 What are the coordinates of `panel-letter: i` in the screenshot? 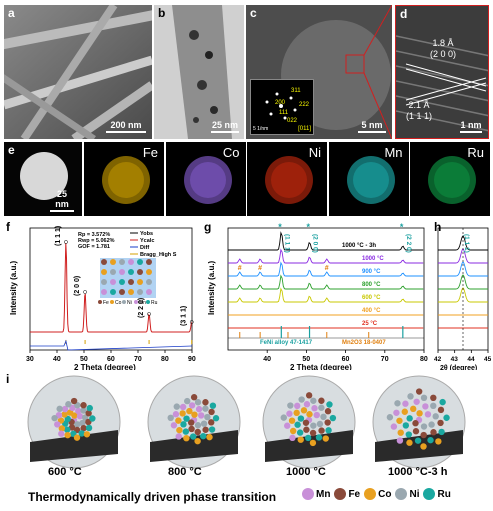 It's located at (8, 379).